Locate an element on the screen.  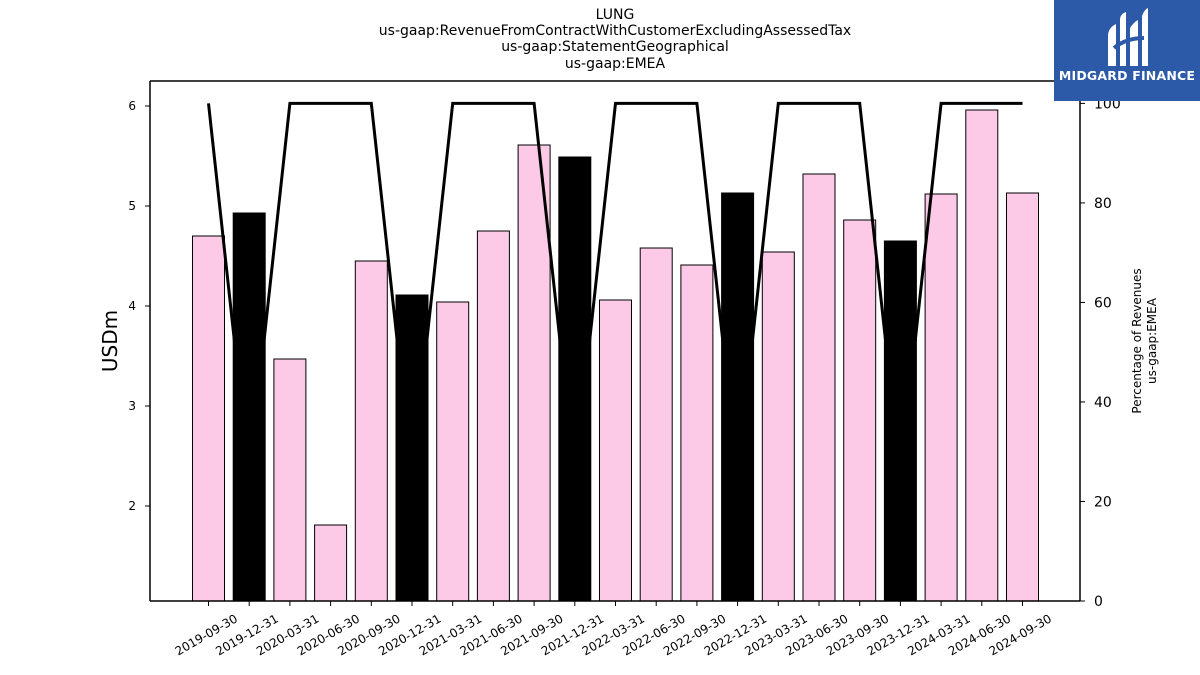
y-tick-label-4: 4 is located at coordinates (132, 306).